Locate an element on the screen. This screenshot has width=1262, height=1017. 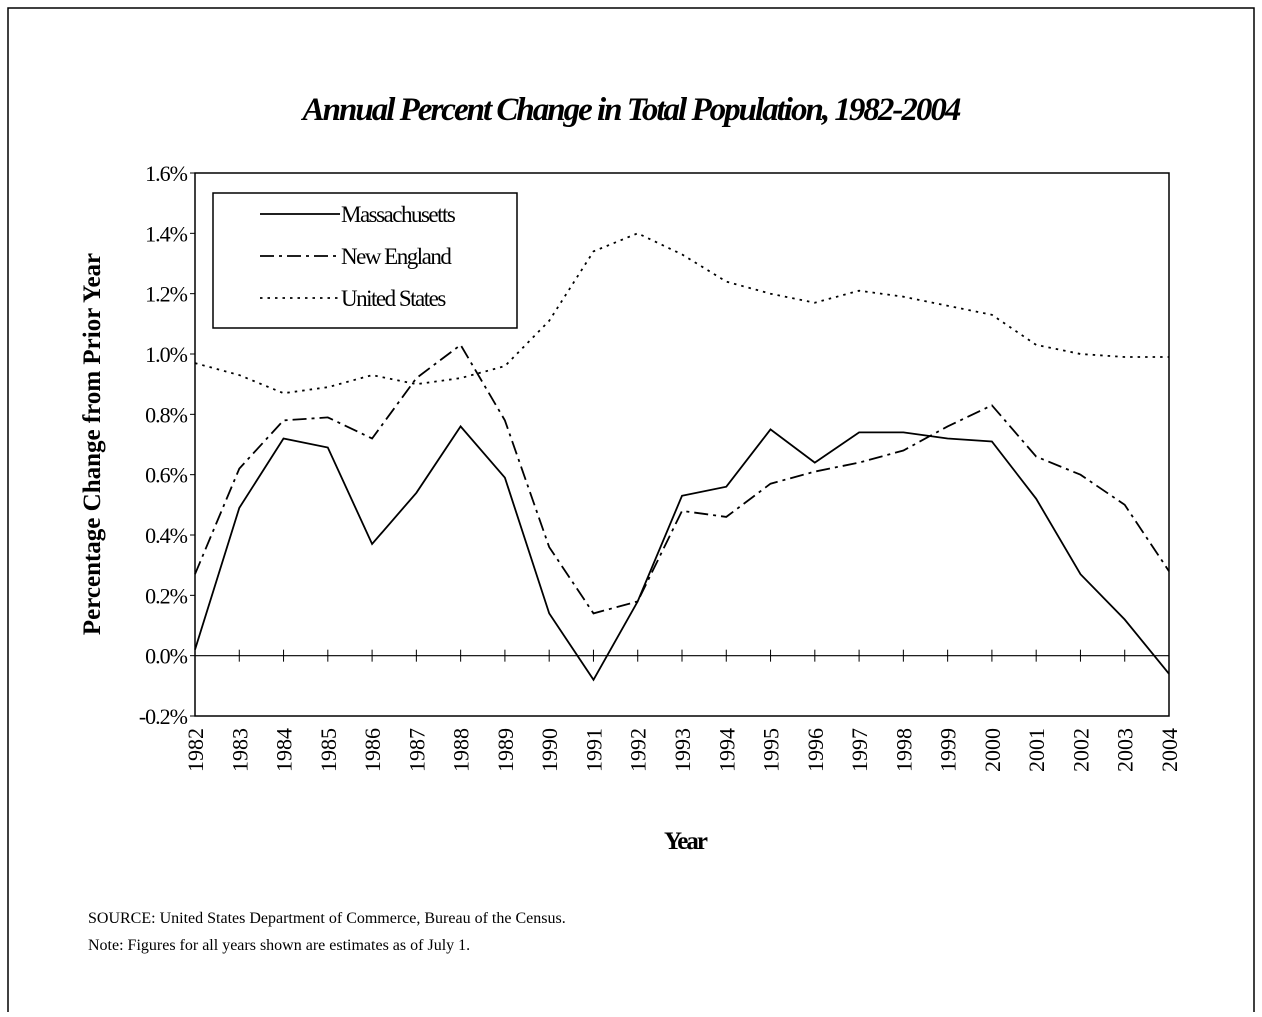
x-tick-label: 1999 is located at coordinates (948, 750).